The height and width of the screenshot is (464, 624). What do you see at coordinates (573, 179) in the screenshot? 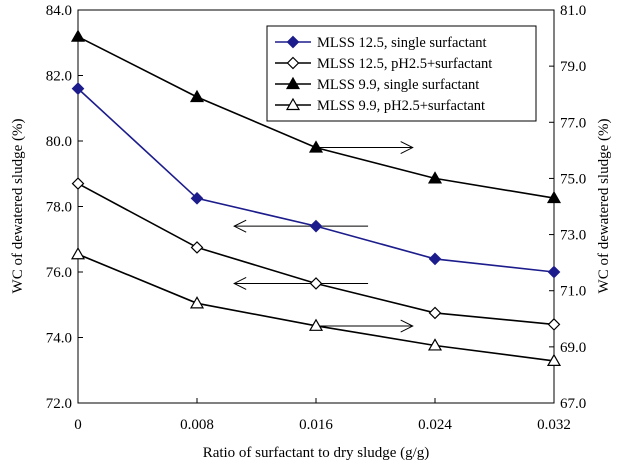
I see `y-right-tick-label: 75.0` at bounding box center [573, 179].